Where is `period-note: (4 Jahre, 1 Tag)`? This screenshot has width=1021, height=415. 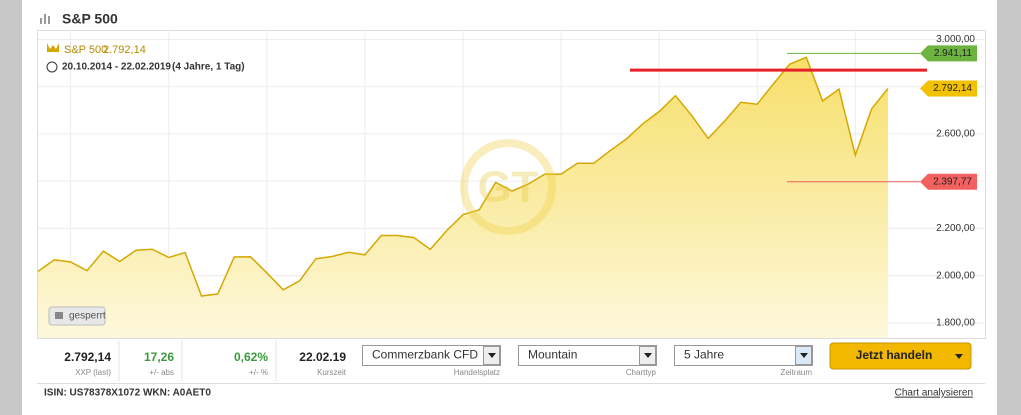 period-note: (4 Jahre, 1 Tag) is located at coordinates (208, 67).